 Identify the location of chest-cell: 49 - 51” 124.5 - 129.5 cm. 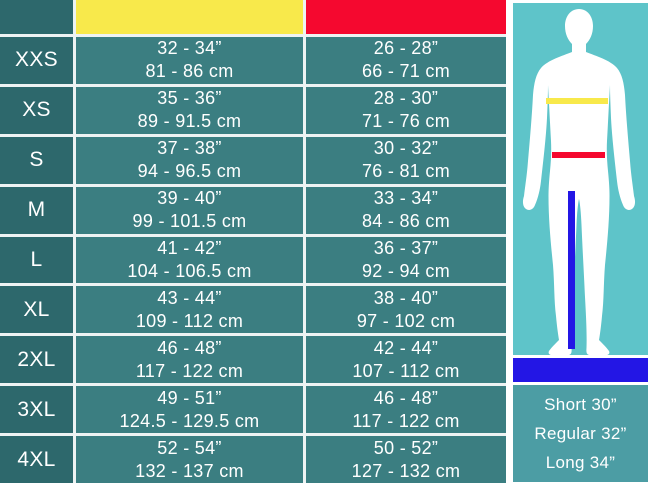
(189, 410).